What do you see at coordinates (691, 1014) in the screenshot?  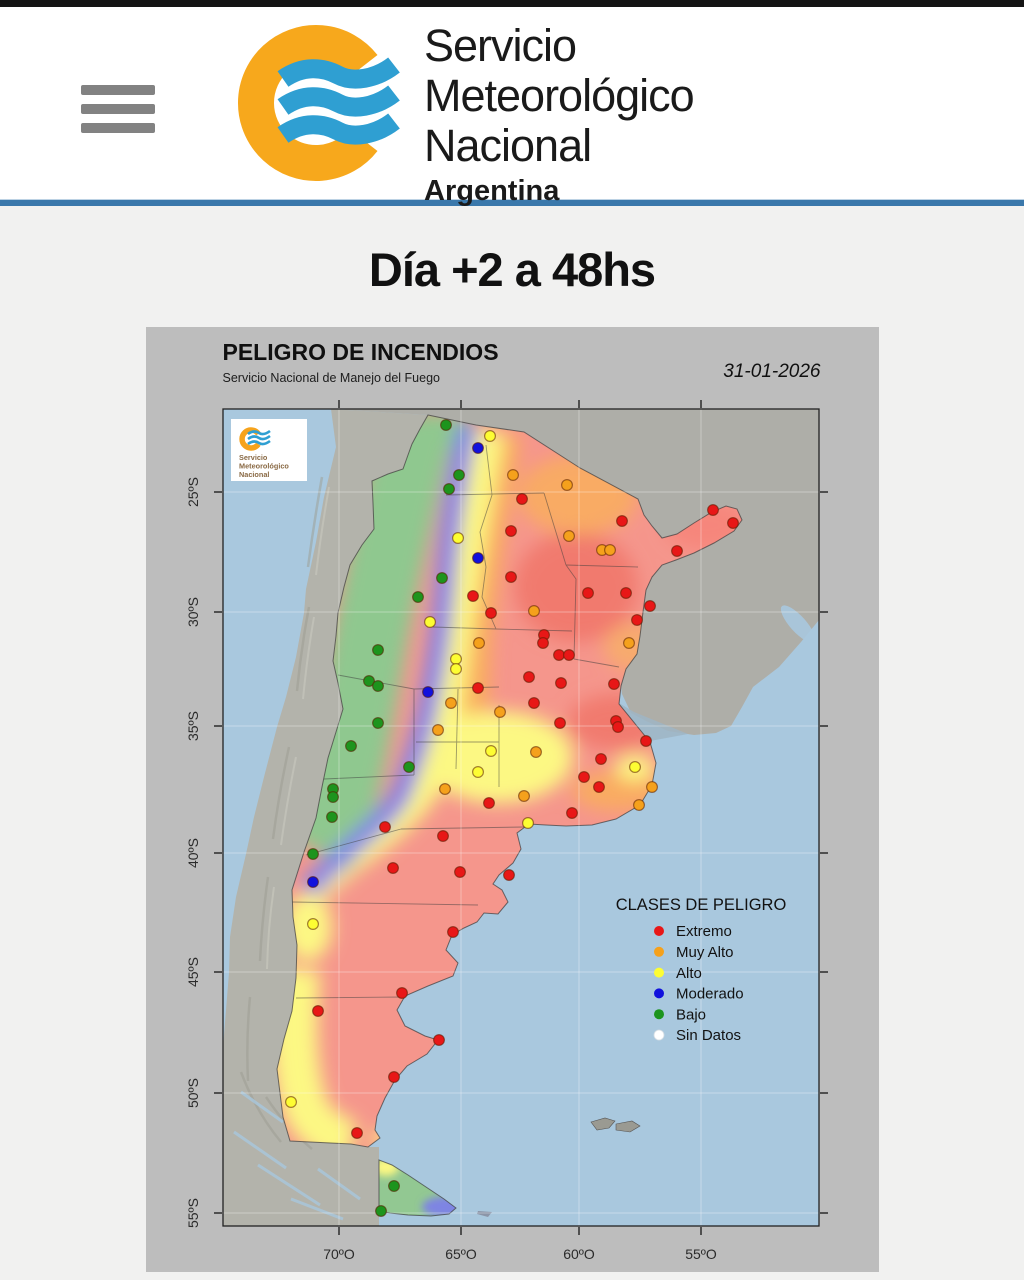 I see `legend-label-bajo: Bajo` at bounding box center [691, 1014].